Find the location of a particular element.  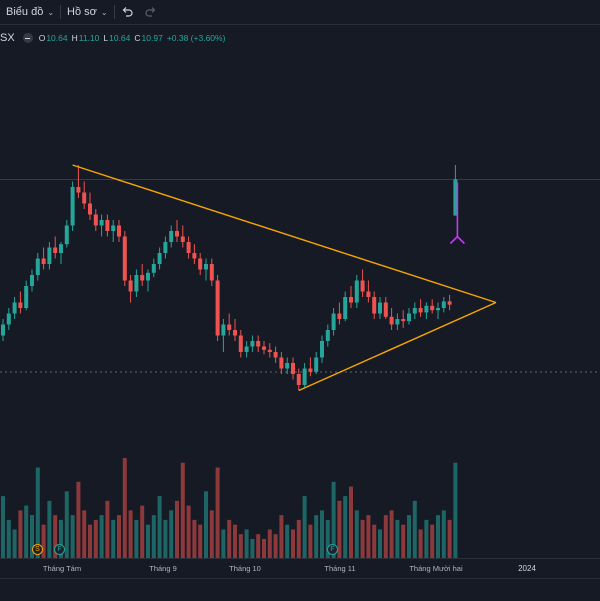

top-toolbar: Biểu đồ ⌄ Hồ sơ ⌄ is located at coordinates (300, 12).